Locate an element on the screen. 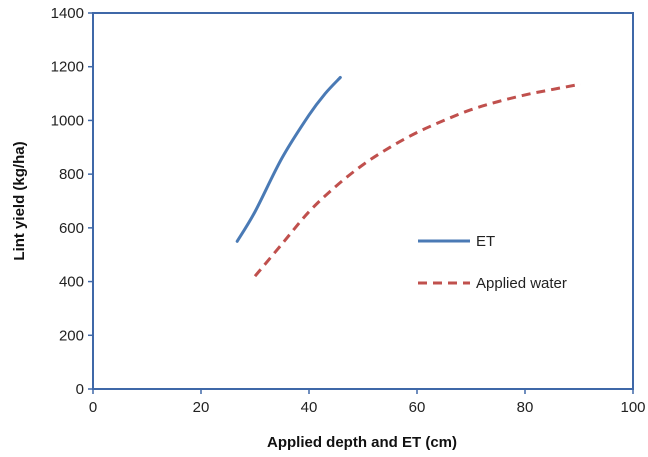  y-tick-label: 1400 is located at coordinates (67, 13).